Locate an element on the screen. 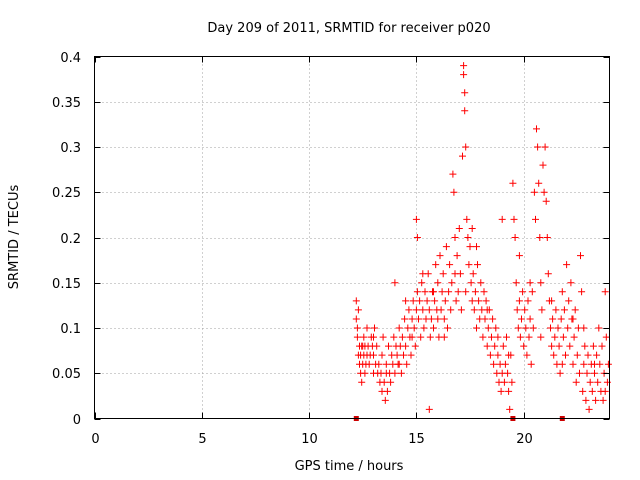 The image size is (640, 480). x-tick-label: 0 is located at coordinates (95, 439).